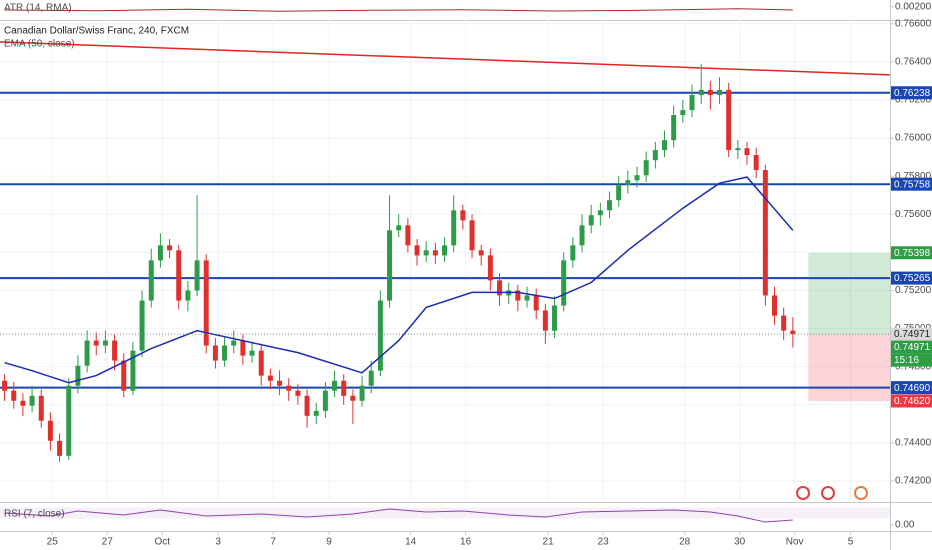 This screenshot has width=932, height=550. What do you see at coordinates (851, 542) in the screenshot?
I see `x-tick-label: 5` at bounding box center [851, 542].